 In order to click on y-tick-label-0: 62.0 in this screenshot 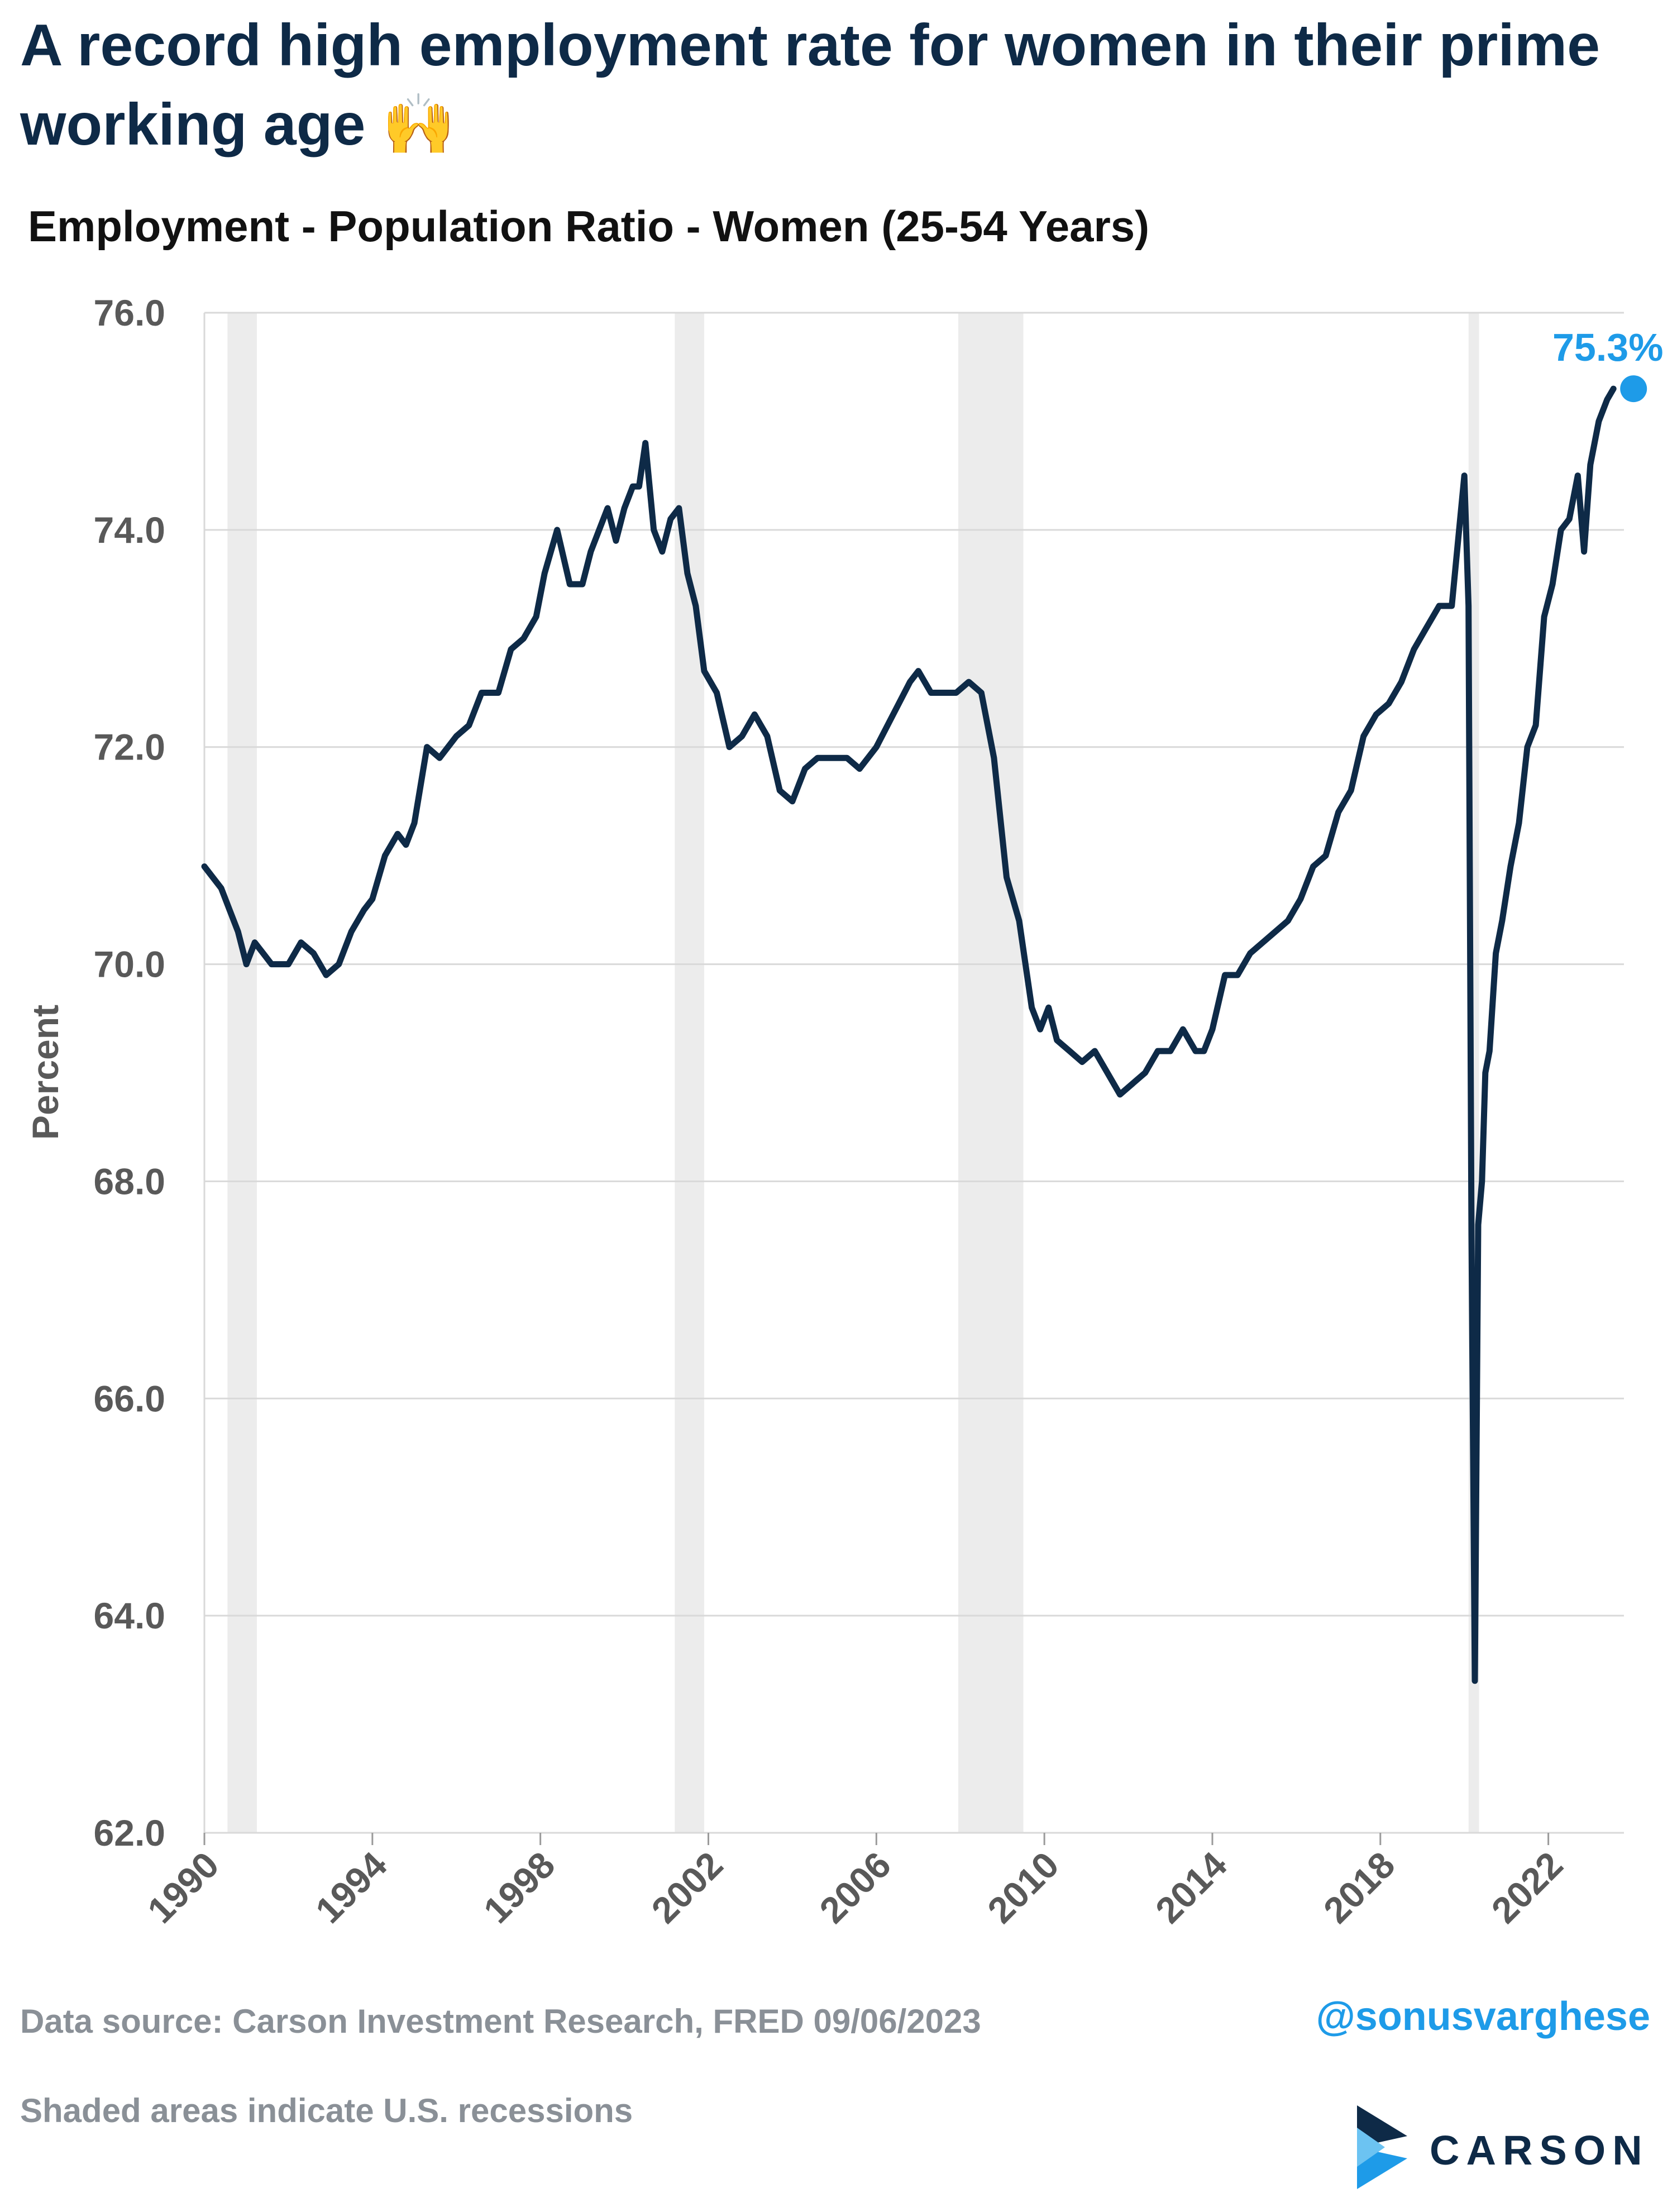, I will do `click(129, 1832)`.